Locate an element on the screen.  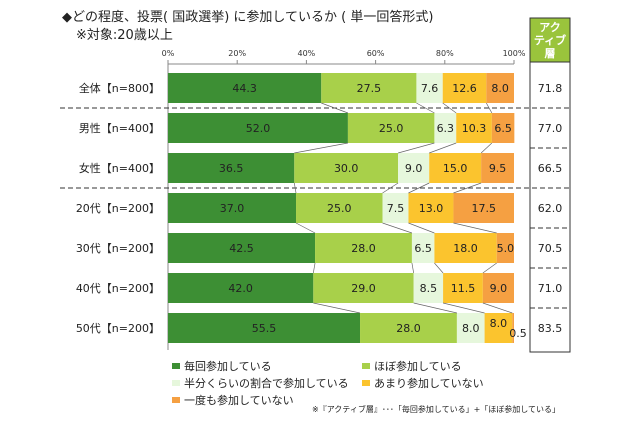
data-label: 9.5 is located at coordinates (498, 168).